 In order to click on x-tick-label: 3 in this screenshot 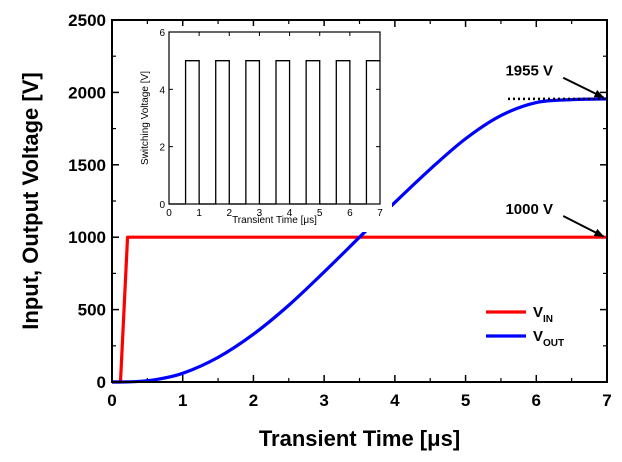, I will do `click(323, 400)`.